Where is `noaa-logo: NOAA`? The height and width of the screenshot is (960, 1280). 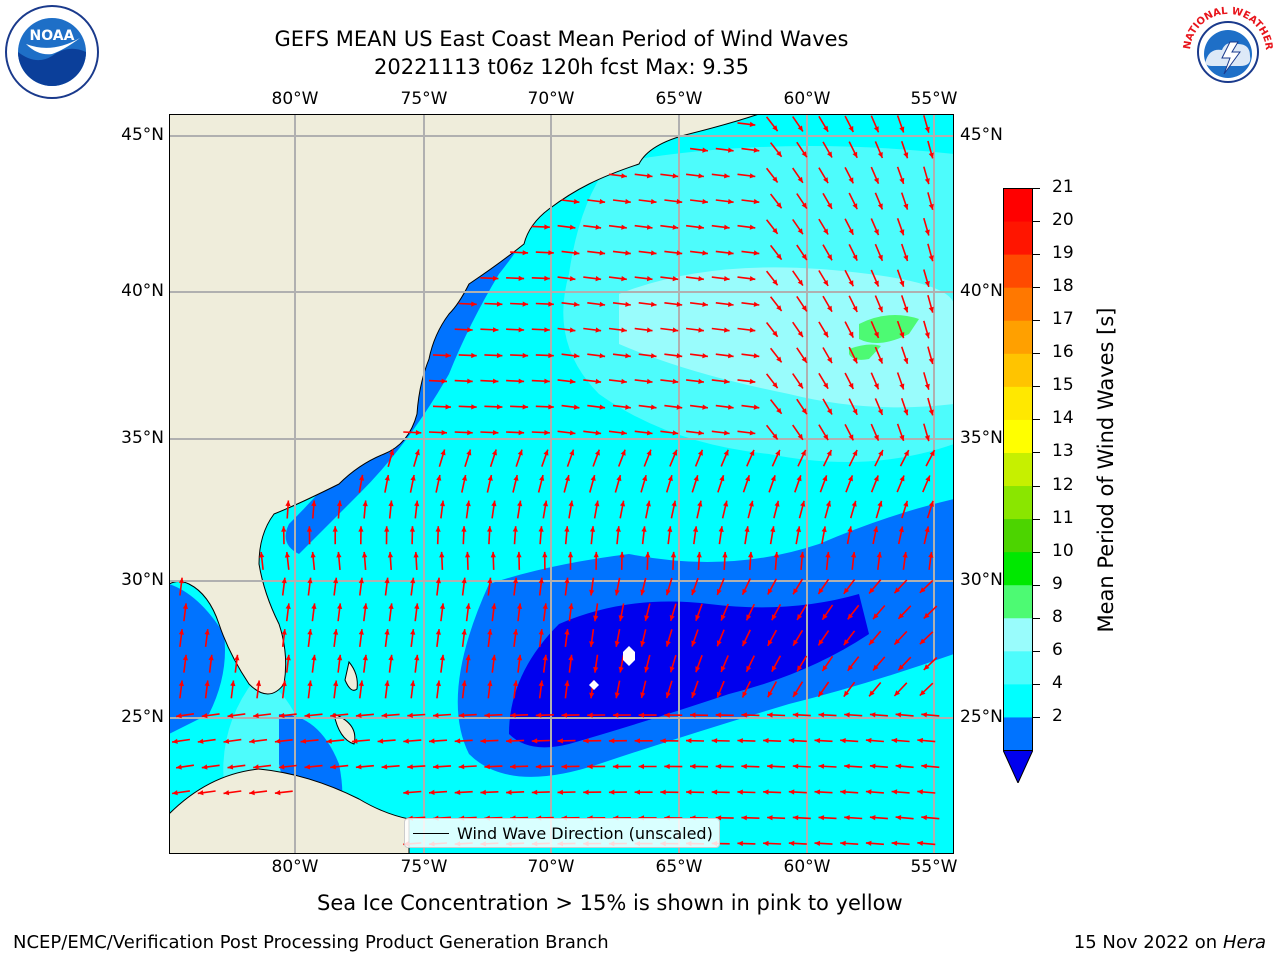
noaa-logo: NOAA is located at coordinates (52, 52).